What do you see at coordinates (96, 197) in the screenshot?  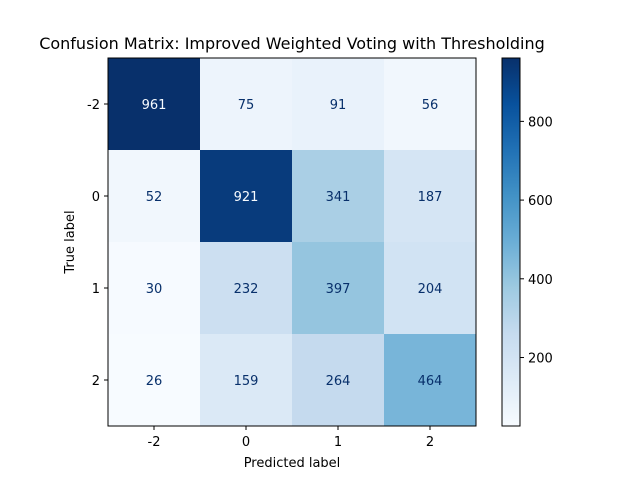 I see `y-tick-label: 0` at bounding box center [96, 197].